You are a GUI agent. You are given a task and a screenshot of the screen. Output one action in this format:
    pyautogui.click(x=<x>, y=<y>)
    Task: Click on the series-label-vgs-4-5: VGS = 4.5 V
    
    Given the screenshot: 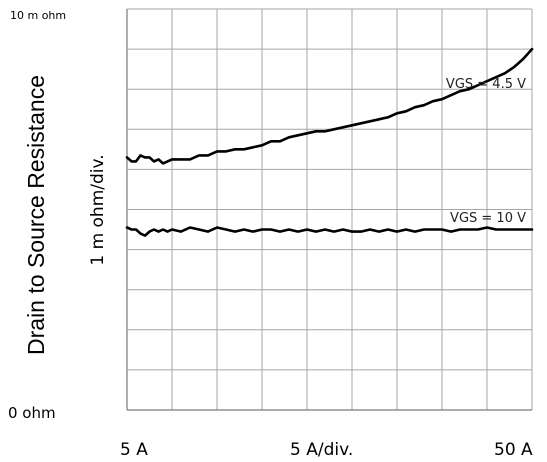 What is the action you would take?
    pyautogui.click(x=486, y=84)
    